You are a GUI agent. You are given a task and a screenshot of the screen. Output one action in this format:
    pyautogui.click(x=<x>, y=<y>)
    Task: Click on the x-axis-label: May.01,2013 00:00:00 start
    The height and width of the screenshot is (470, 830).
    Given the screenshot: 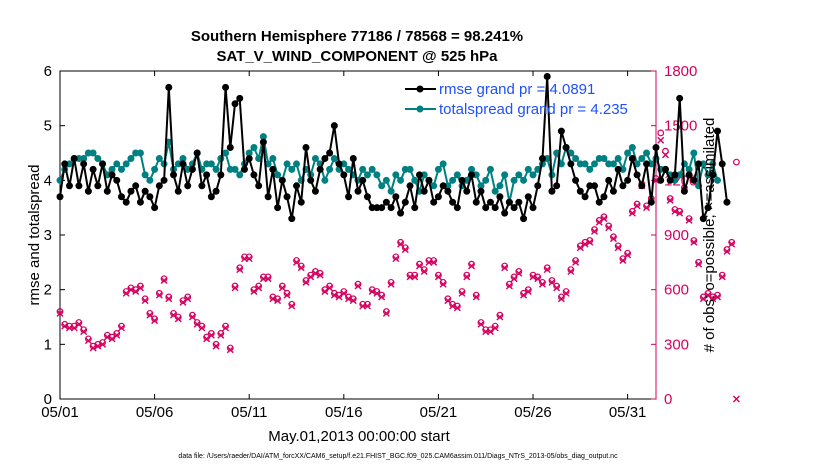 What is the action you would take?
    pyautogui.click(x=359, y=436)
    